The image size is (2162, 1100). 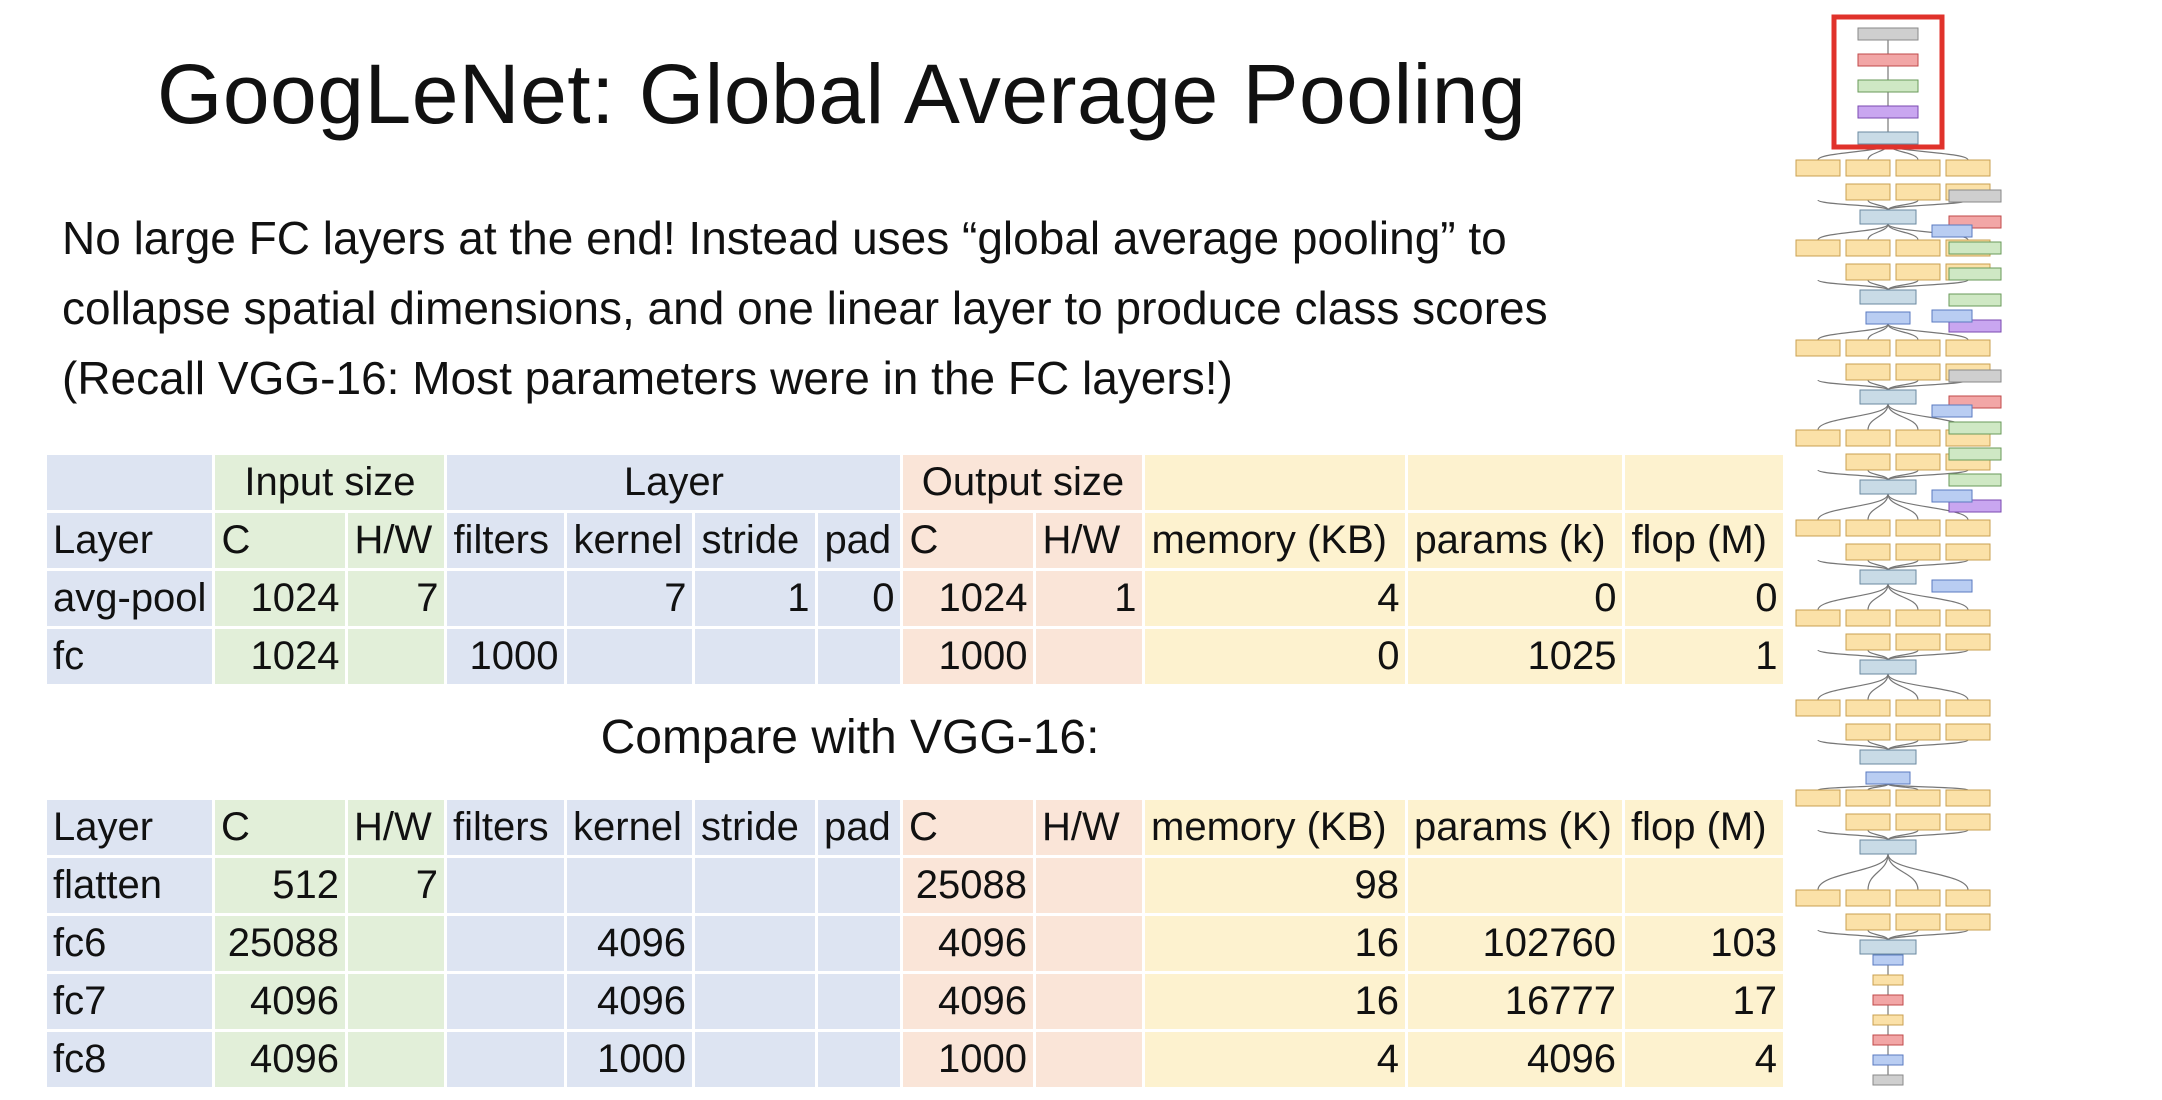 I want to click on row-label: fc, so click(x=131, y=658).